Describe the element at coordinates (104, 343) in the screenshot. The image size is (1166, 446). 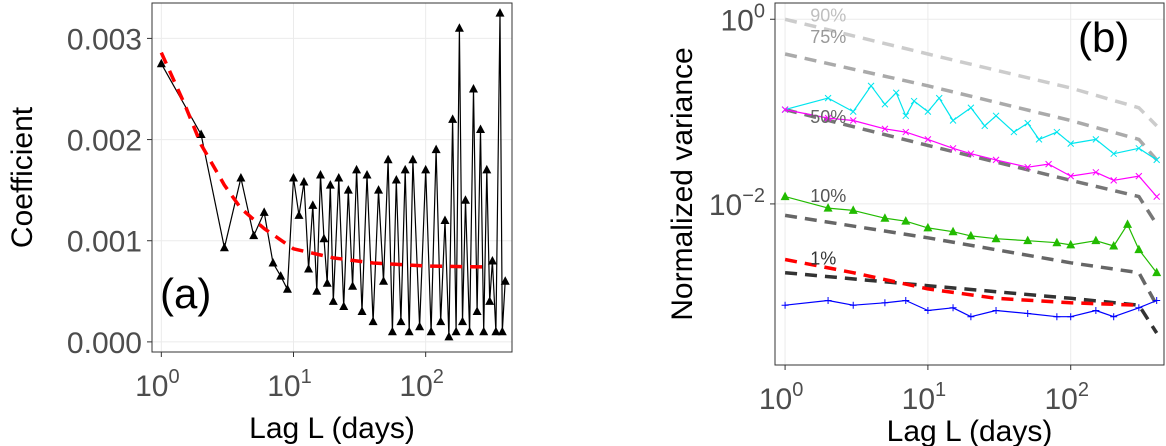
I see `y-tick-label: 0.000` at that location.